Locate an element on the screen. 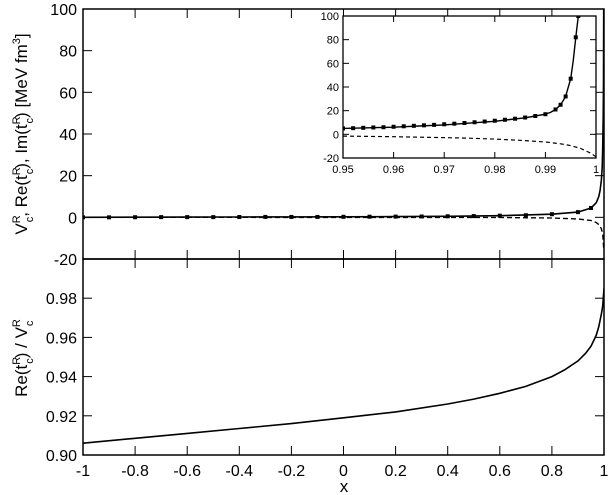  inset-y-tick-label: 20 is located at coordinates (333, 112).